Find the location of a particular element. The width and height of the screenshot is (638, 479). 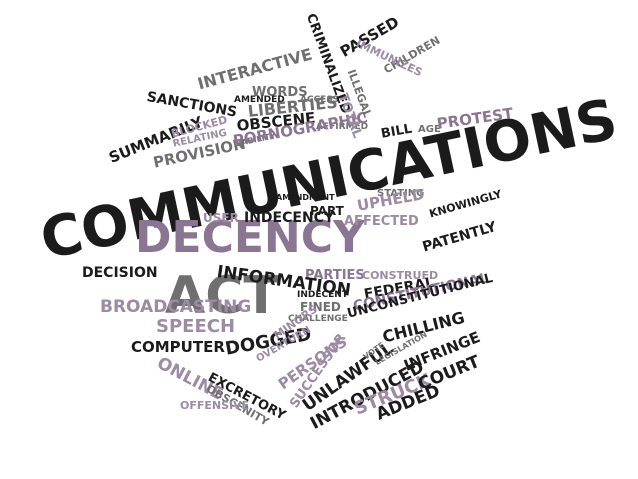

word-act: ACT is located at coordinates (222, 296).